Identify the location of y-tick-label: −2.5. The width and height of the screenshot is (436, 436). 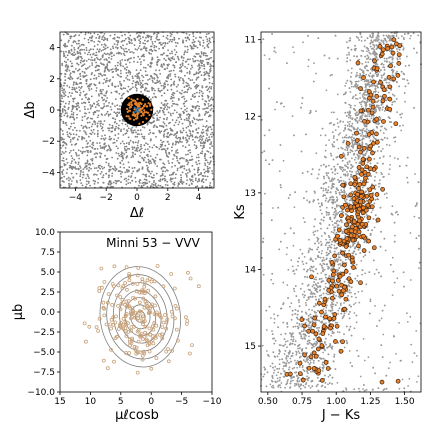
(44, 333).